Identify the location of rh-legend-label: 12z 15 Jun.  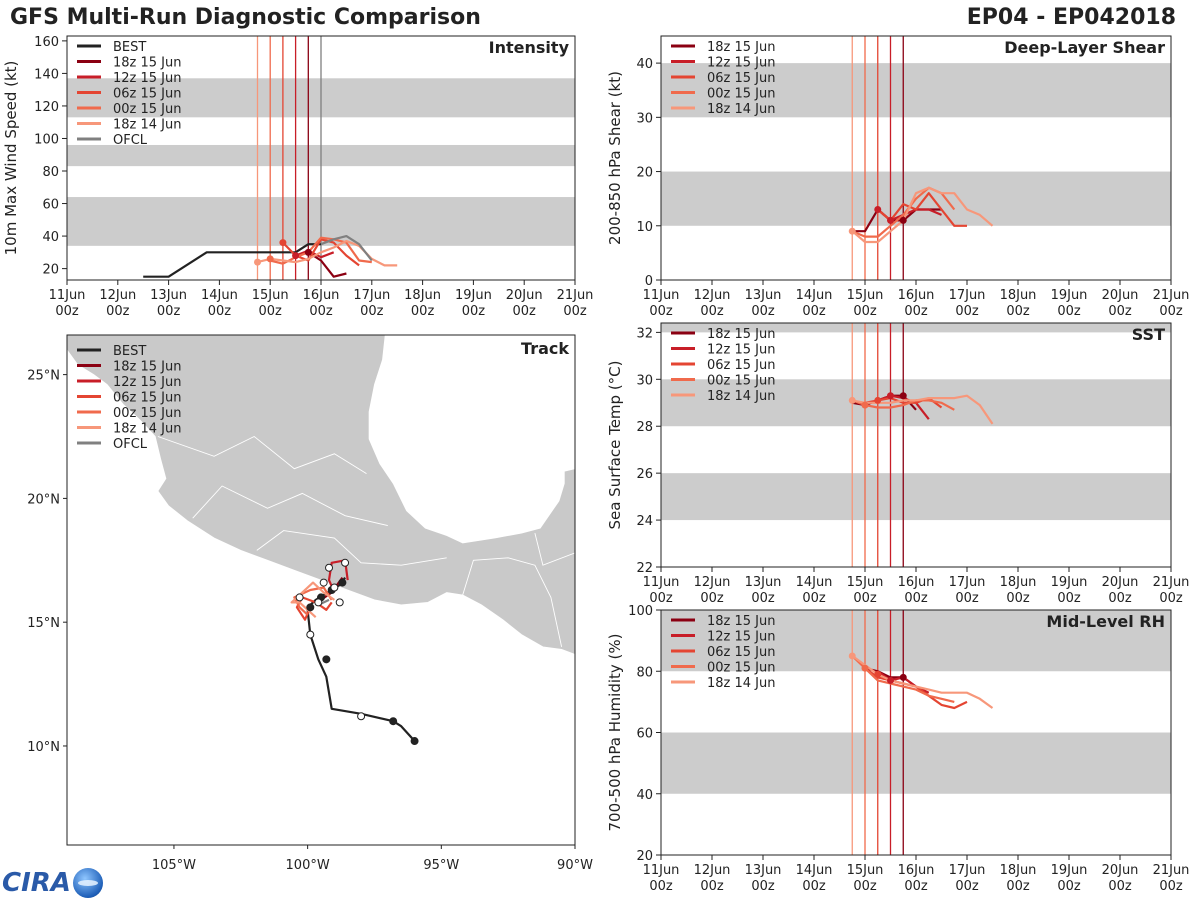
(741, 637).